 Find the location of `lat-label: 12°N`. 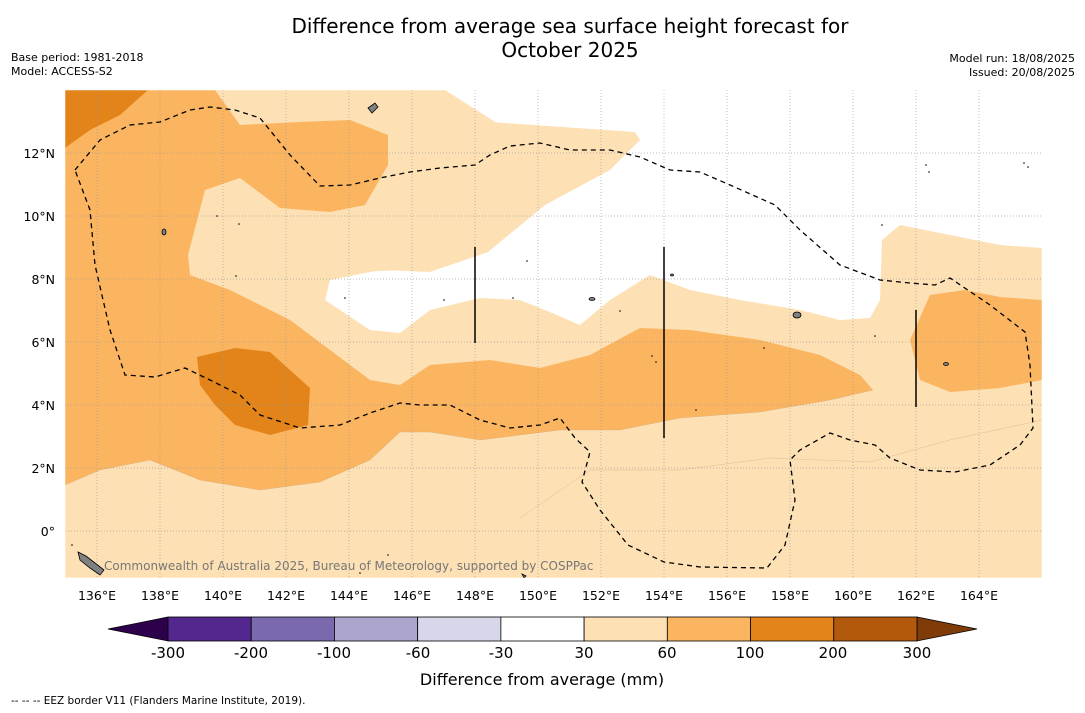

lat-label: 12°N is located at coordinates (39, 153).